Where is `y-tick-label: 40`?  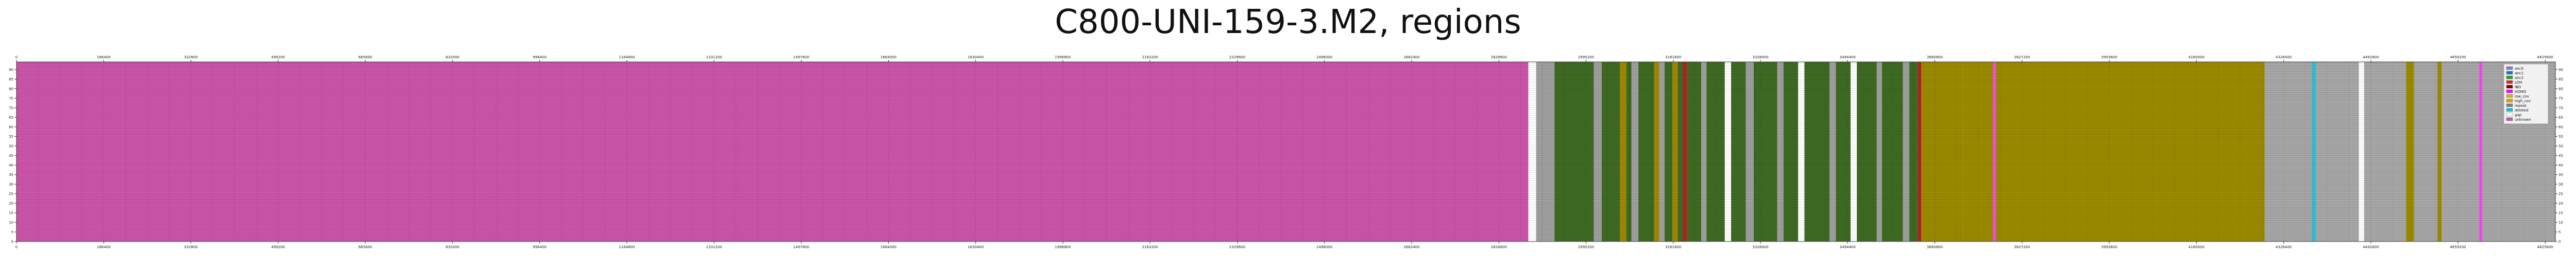
y-tick-label: 40 is located at coordinates (11, 165).